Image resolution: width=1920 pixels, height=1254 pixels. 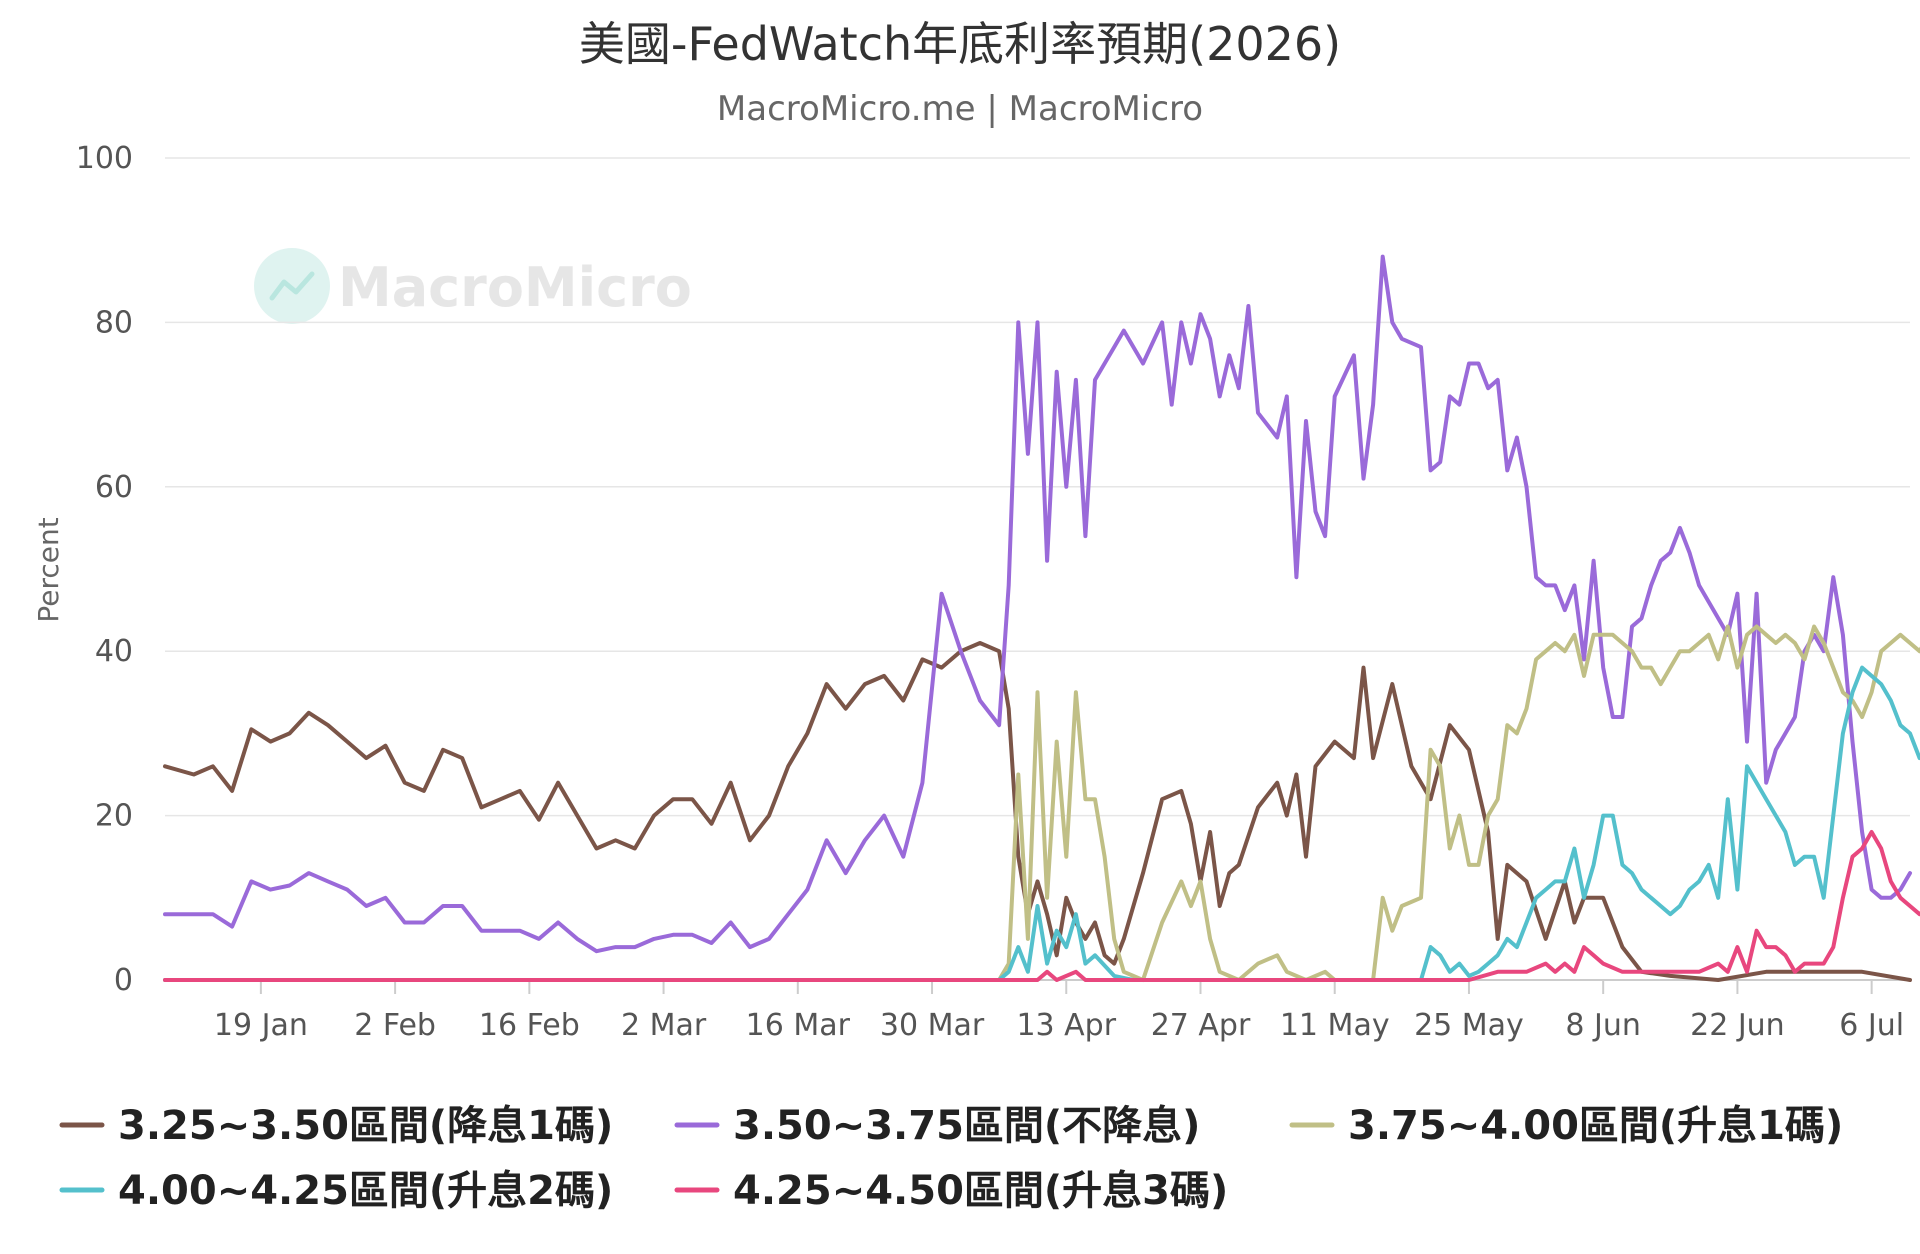 I want to click on legend-item-3: 3.75~4.00區間(升息1碼), so click(x=1566, y=1126).